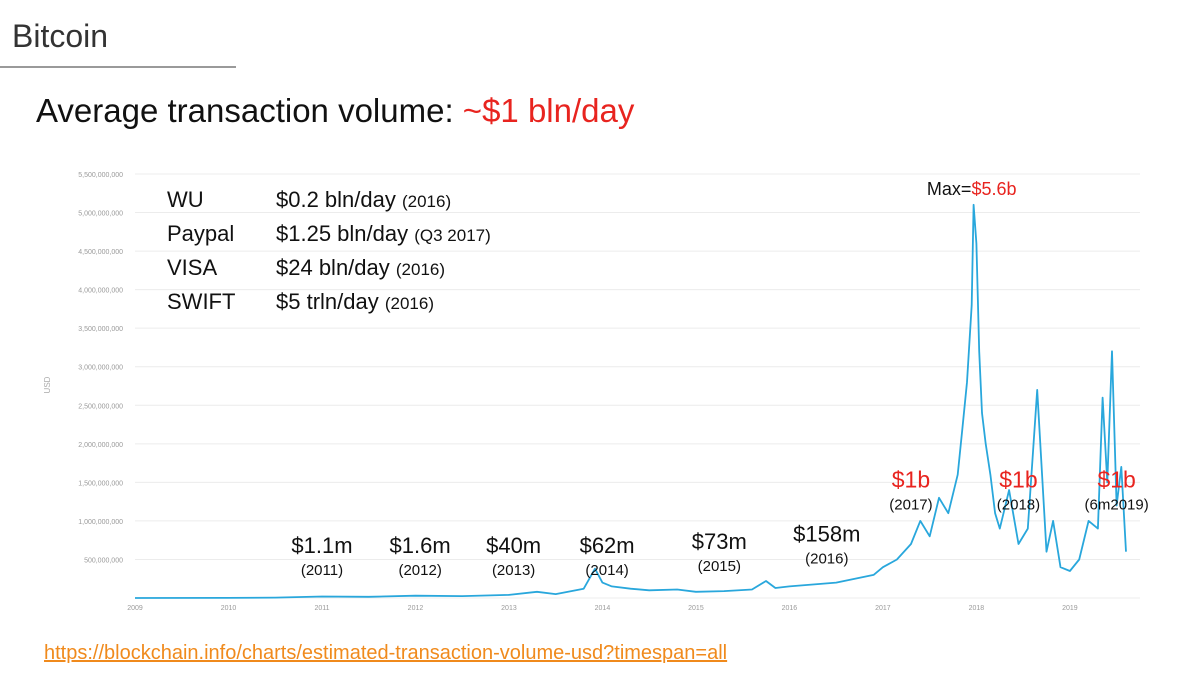 The width and height of the screenshot is (1200, 675). I want to click on y-axis-label: USD, so click(47, 384).